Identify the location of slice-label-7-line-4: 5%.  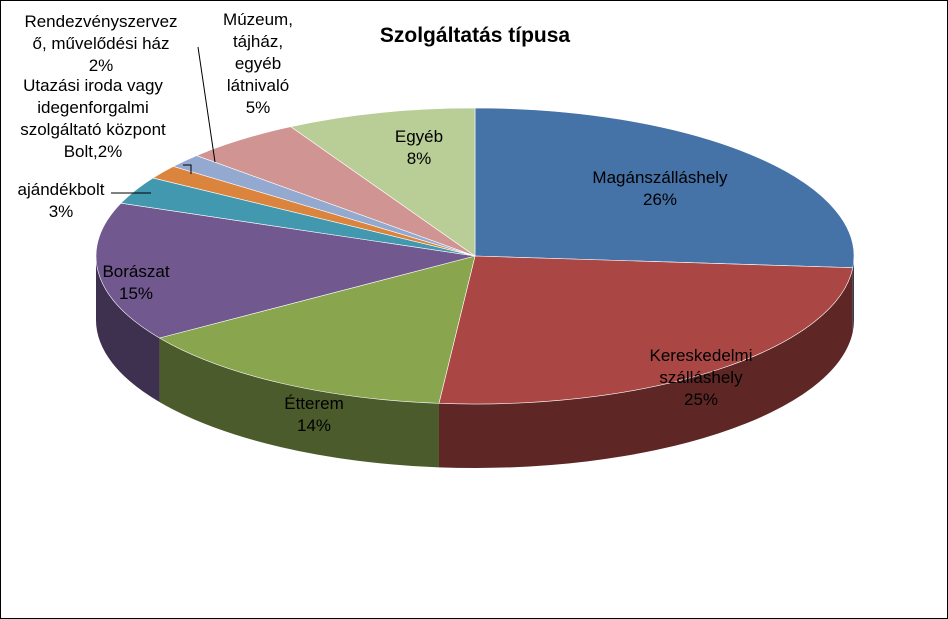
(258, 107).